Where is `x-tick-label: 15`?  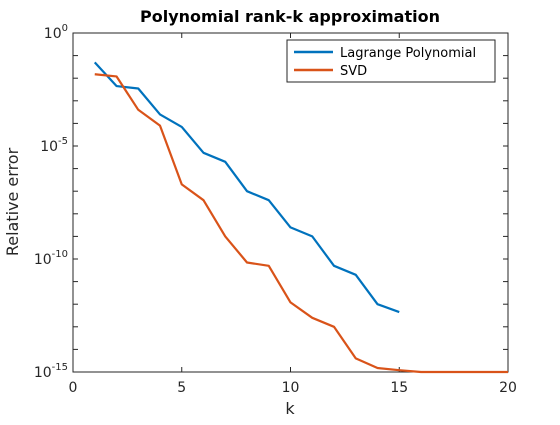
x-tick-label: 15 is located at coordinates (399, 388).